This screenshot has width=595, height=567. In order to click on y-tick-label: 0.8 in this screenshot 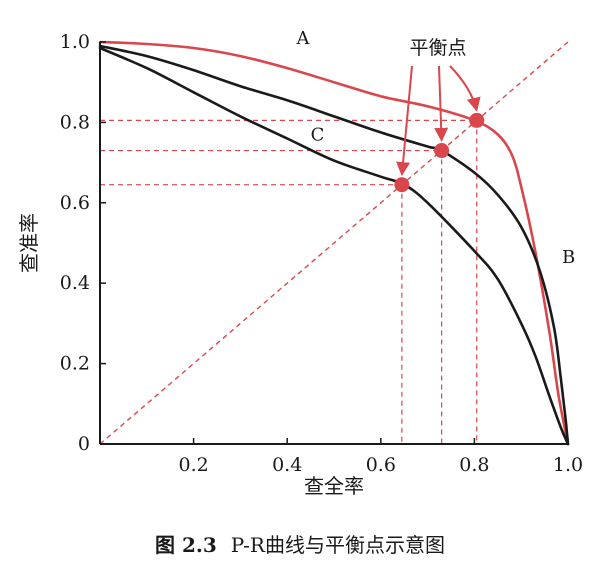, I will do `click(75, 122)`.